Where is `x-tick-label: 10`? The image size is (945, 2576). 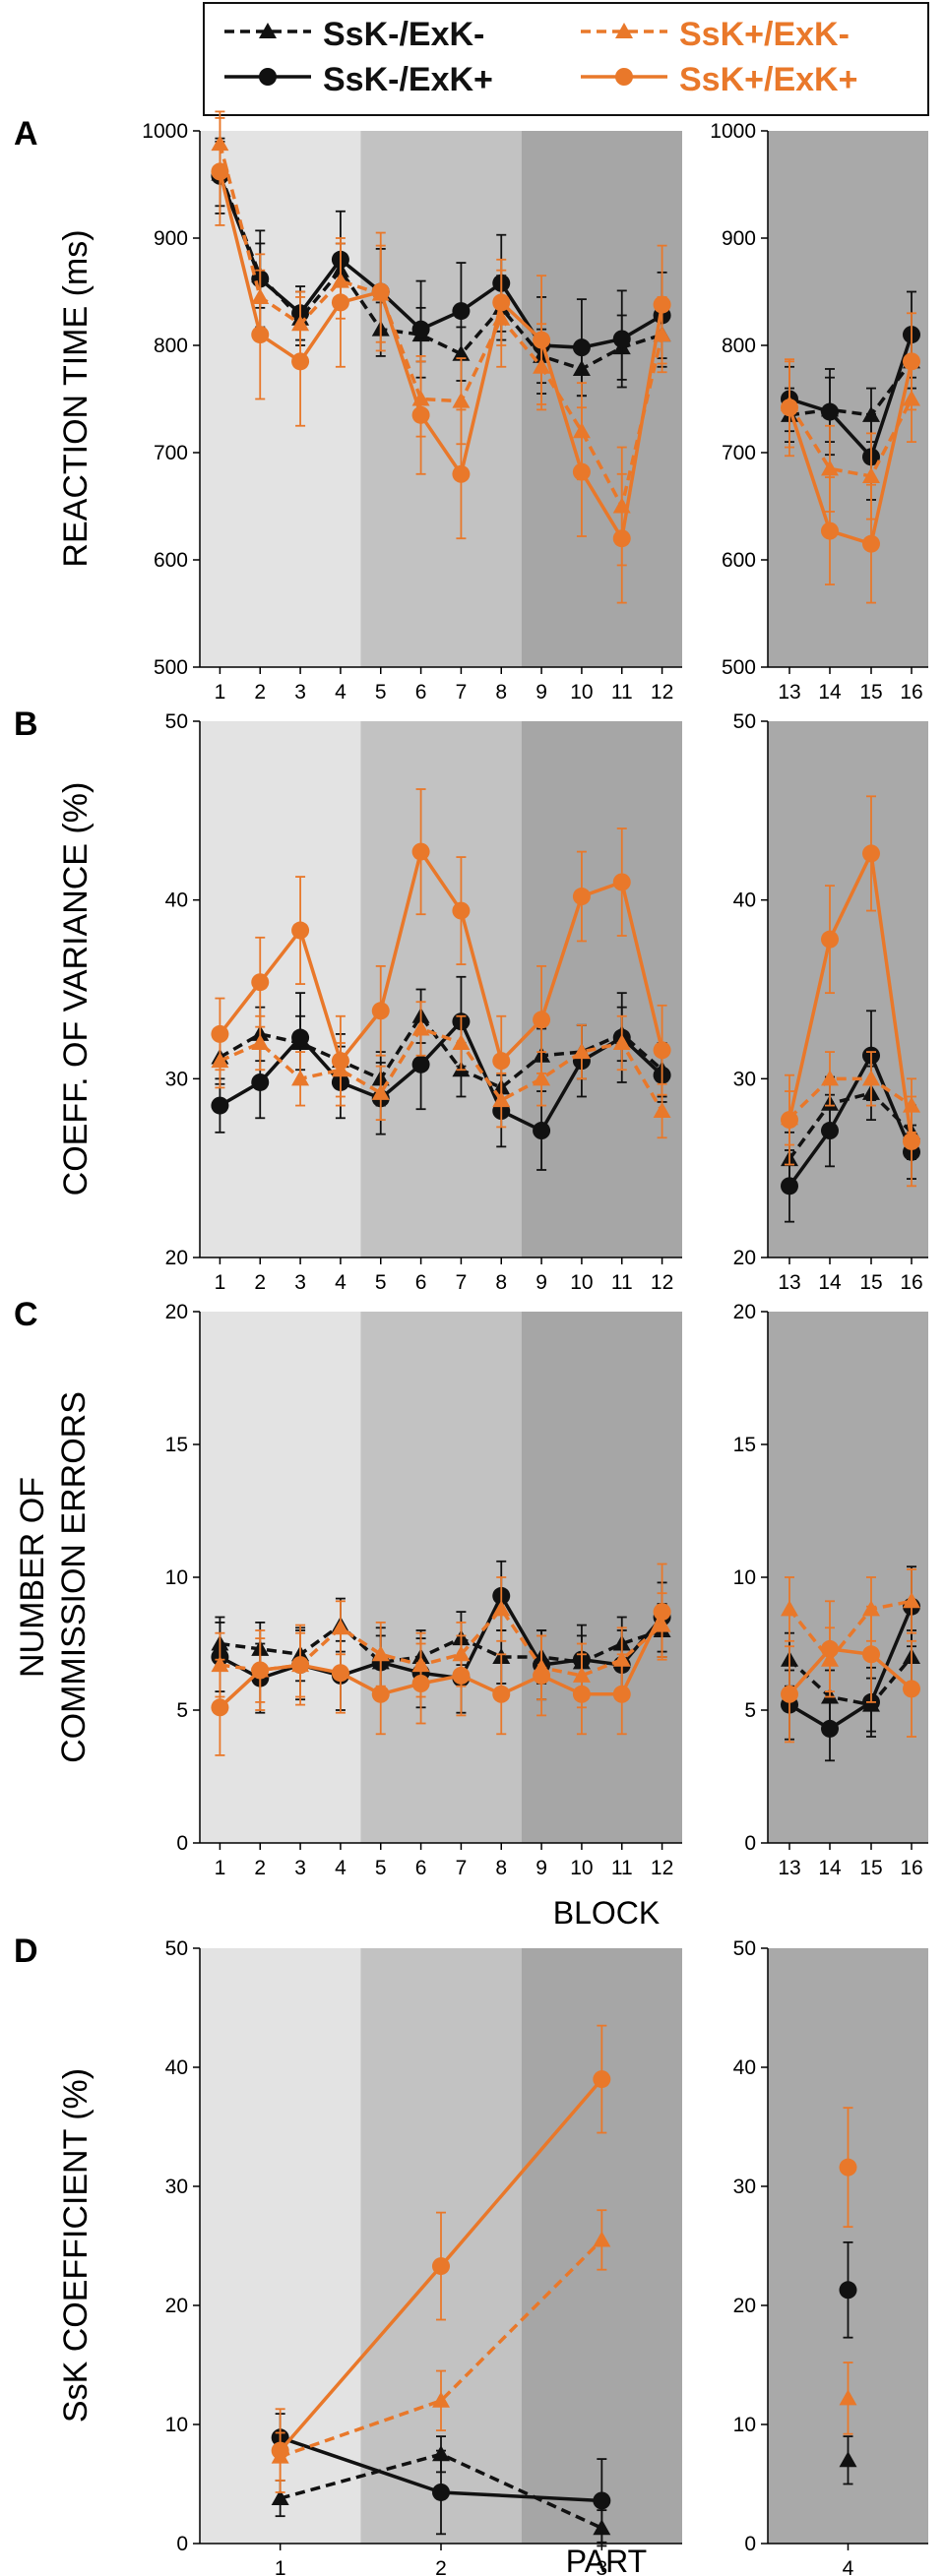 x-tick-label: 10 is located at coordinates (581, 693).